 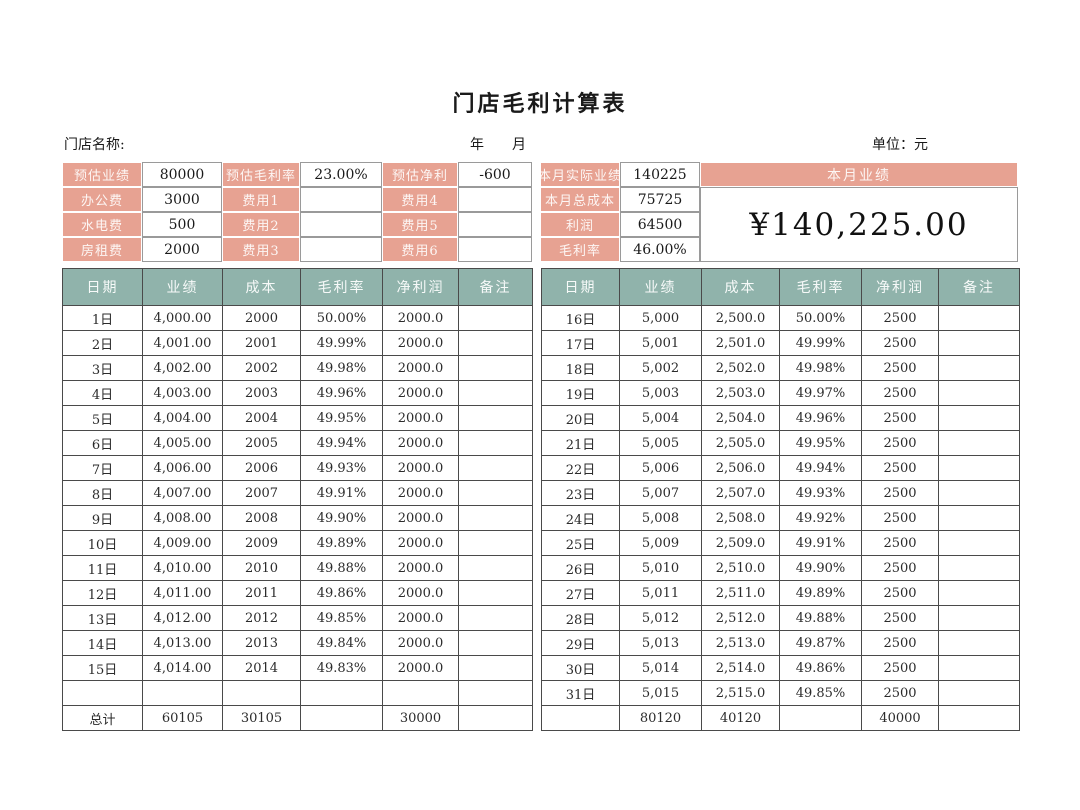 What do you see at coordinates (261, 318) in the screenshot?
I see `cell: 2000` at bounding box center [261, 318].